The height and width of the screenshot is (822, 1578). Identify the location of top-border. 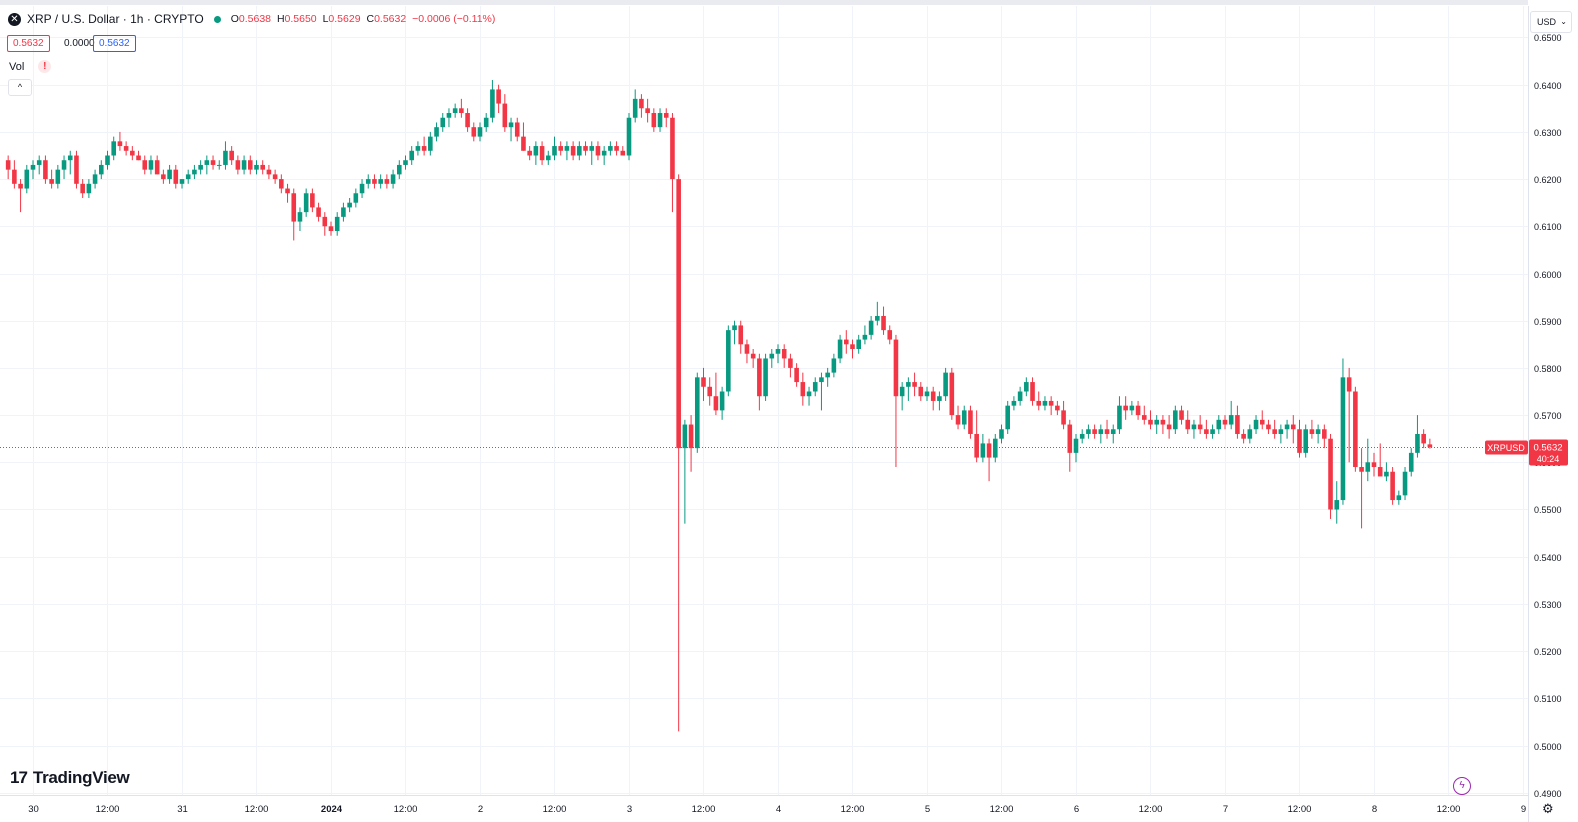
(789, 2).